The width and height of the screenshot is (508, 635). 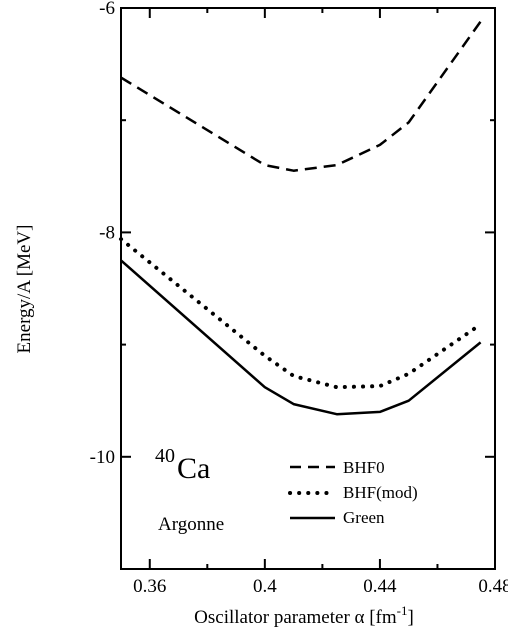 I want to click on y-tick-label: -10, so click(x=102, y=457).